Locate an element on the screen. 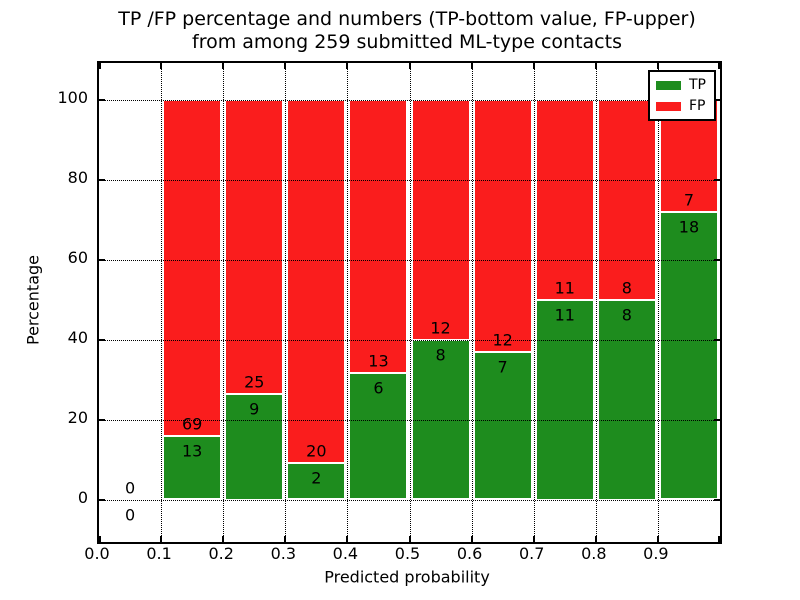  y-tick-label: 0 is located at coordinates (82, 497).